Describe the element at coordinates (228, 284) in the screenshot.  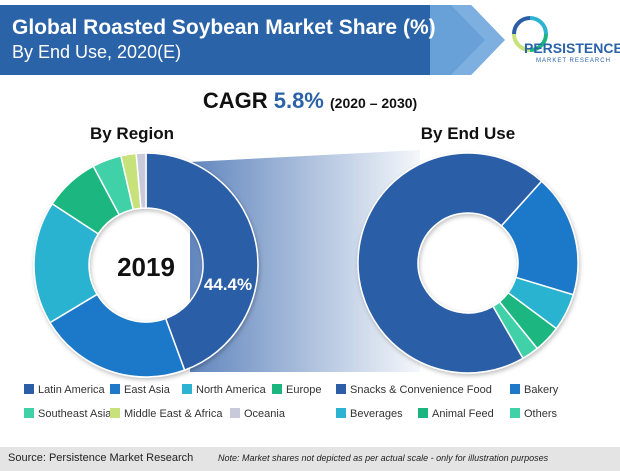
I see `latin-america-share-label: 44.4%` at that location.